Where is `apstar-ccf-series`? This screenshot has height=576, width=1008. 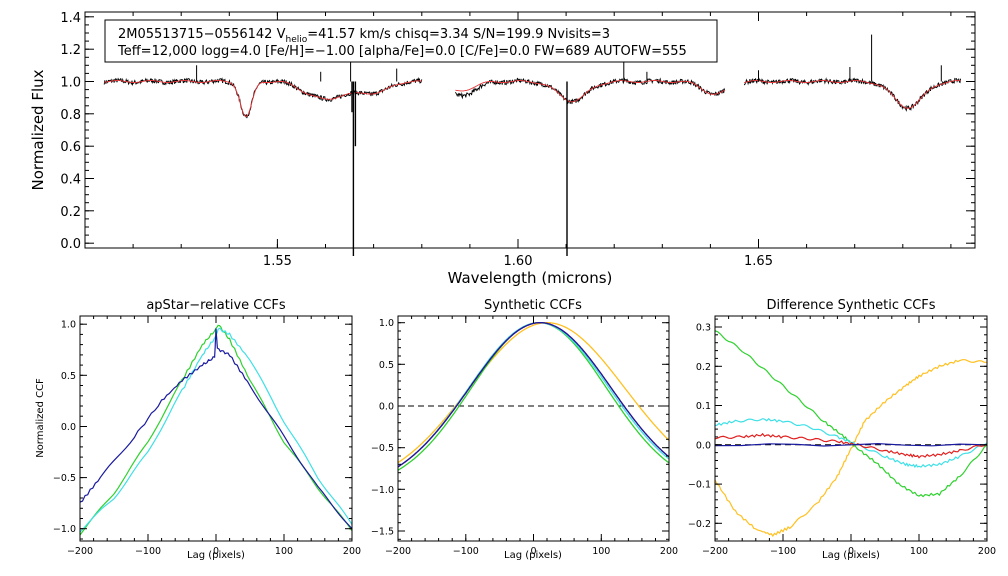 apstar-ccf-series is located at coordinates (216, 430).